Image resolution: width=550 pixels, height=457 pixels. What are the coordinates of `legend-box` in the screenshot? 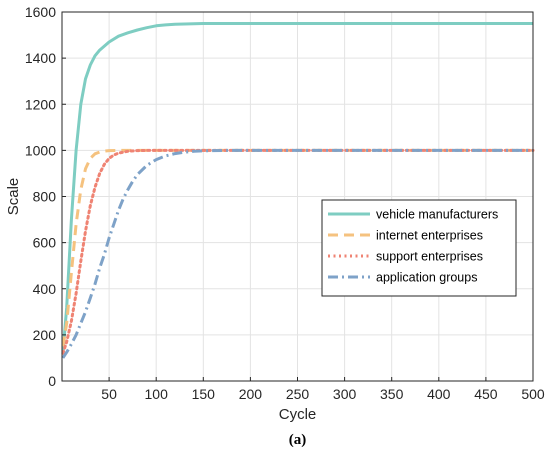 It's located at (419, 248).